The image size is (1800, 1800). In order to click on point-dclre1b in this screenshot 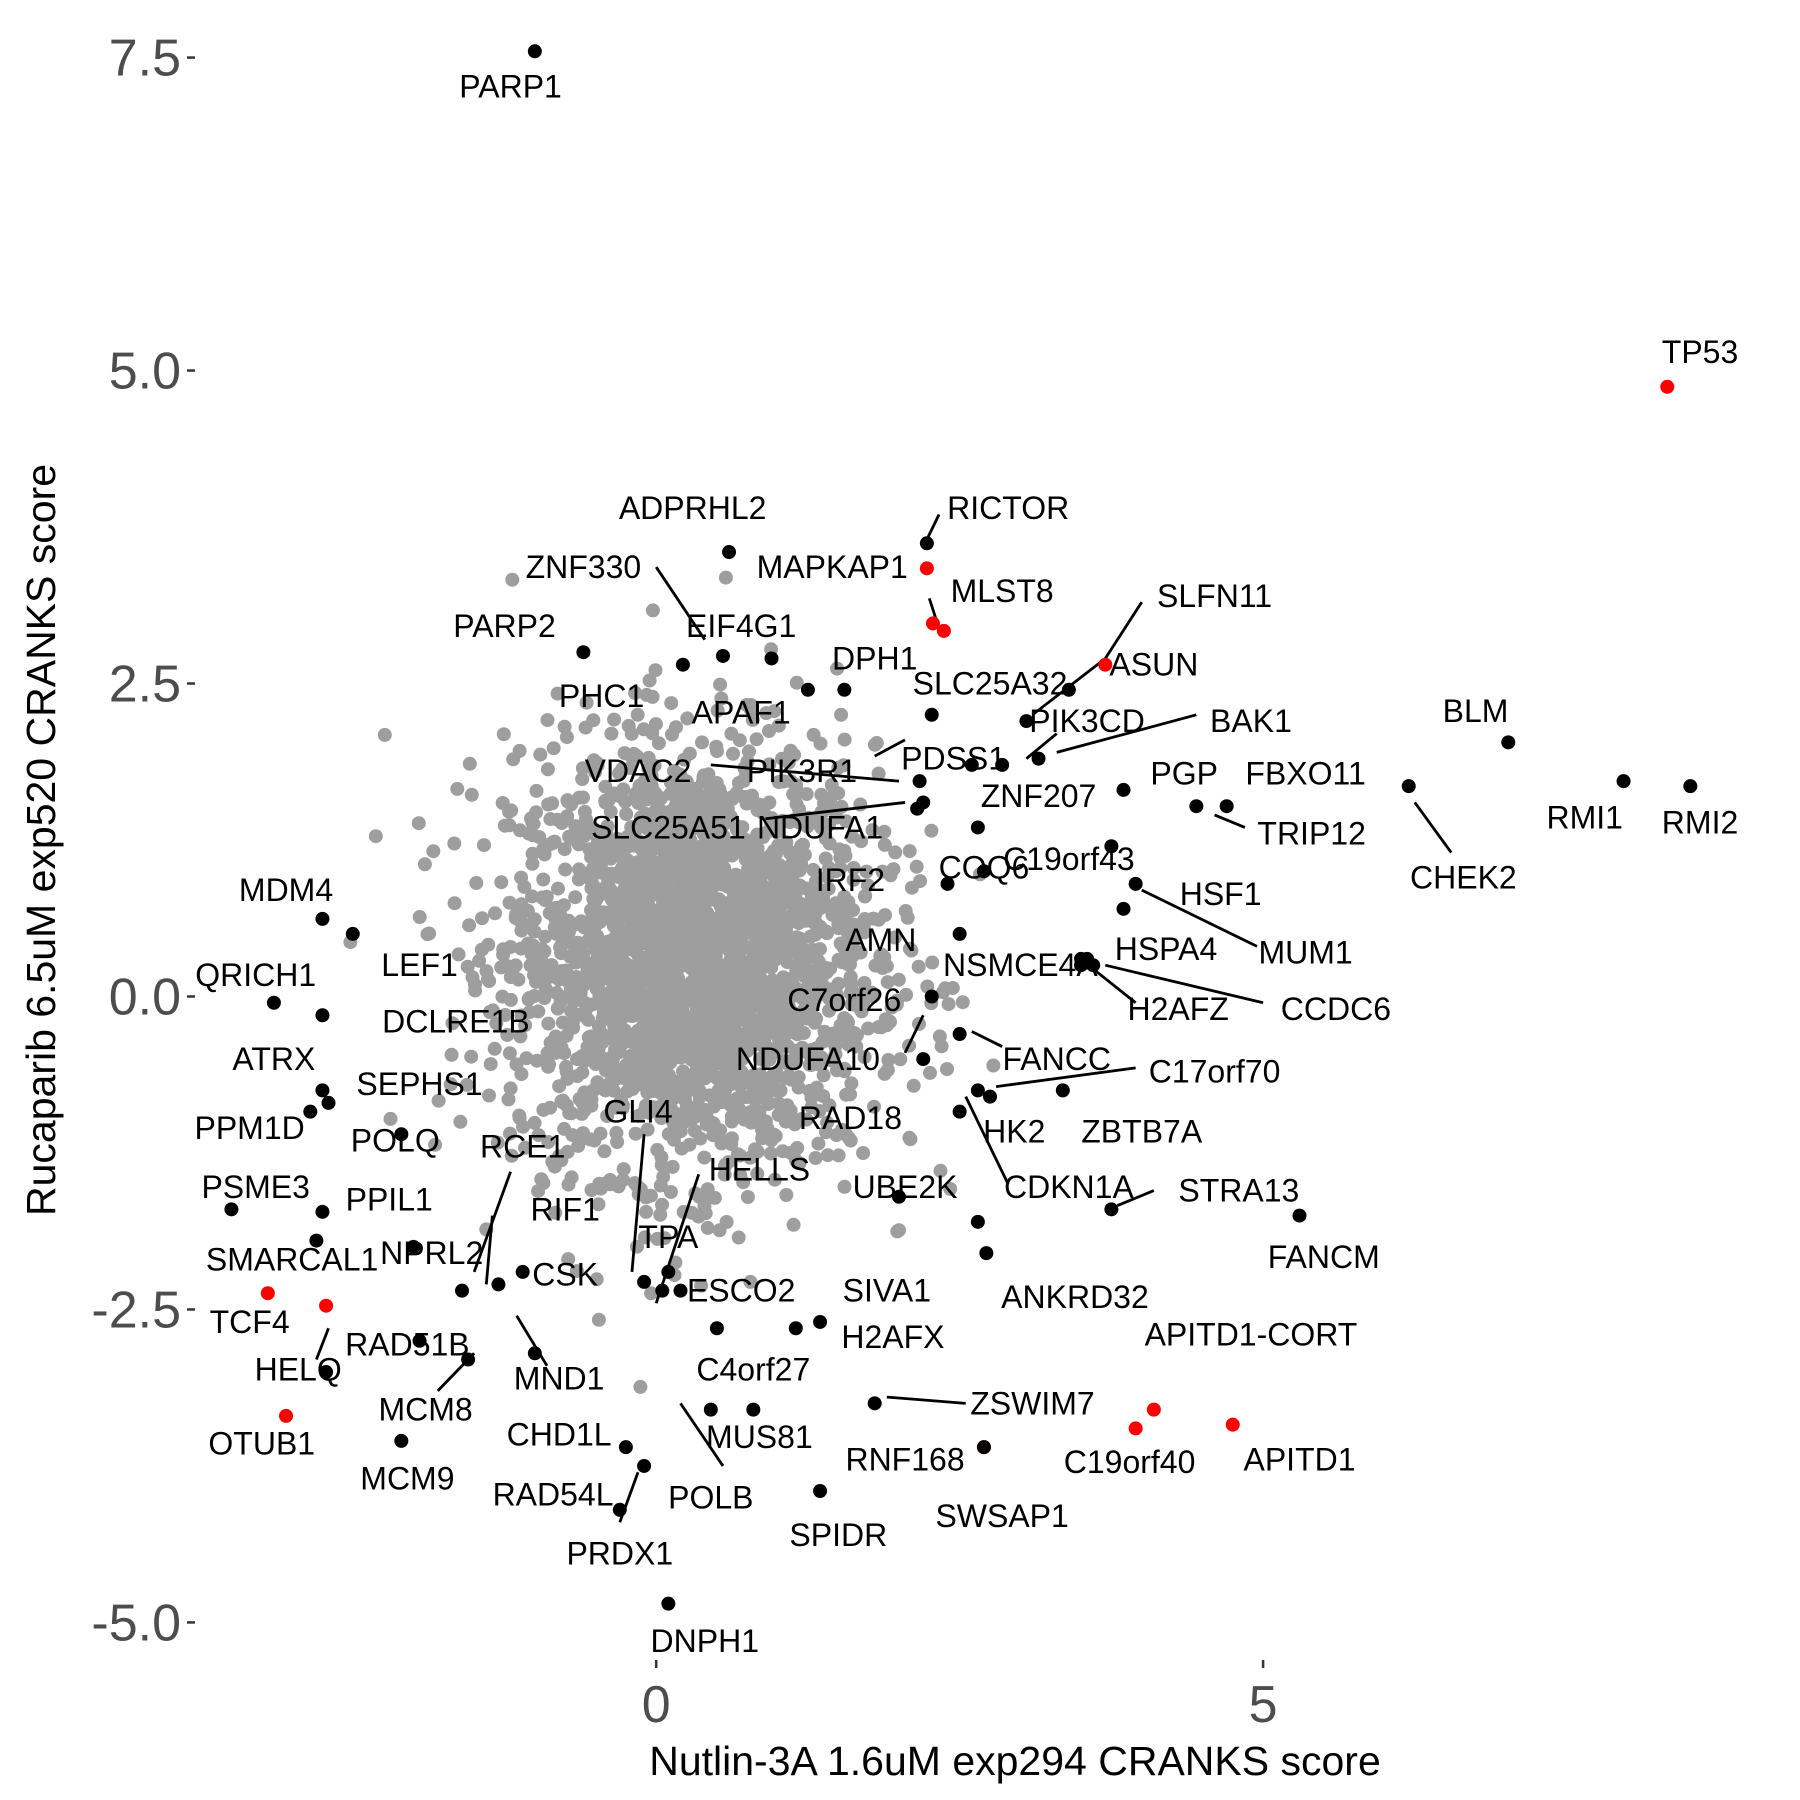, I will do `click(322, 1015)`.